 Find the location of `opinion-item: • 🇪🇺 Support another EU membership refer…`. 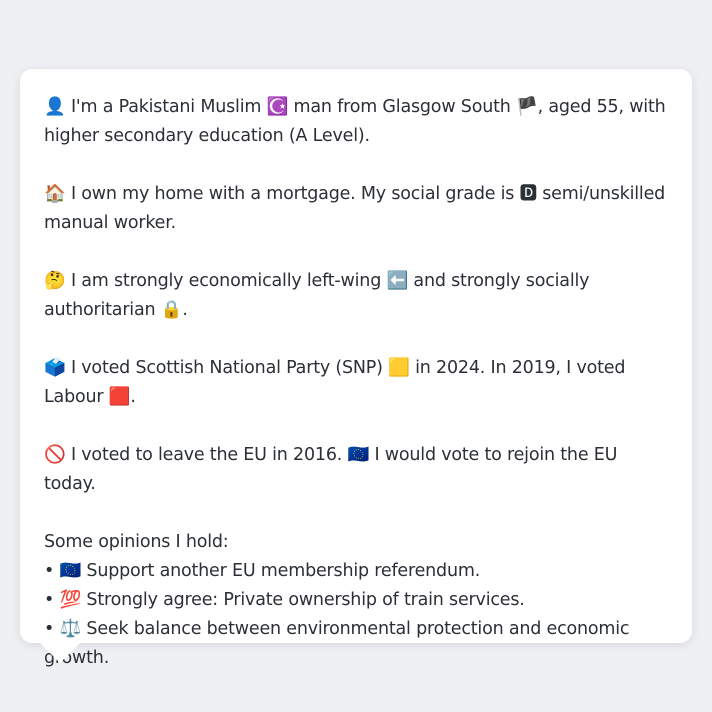

opinion-item: • 🇪🇺 Support another EU membership refer… is located at coordinates (262, 571).